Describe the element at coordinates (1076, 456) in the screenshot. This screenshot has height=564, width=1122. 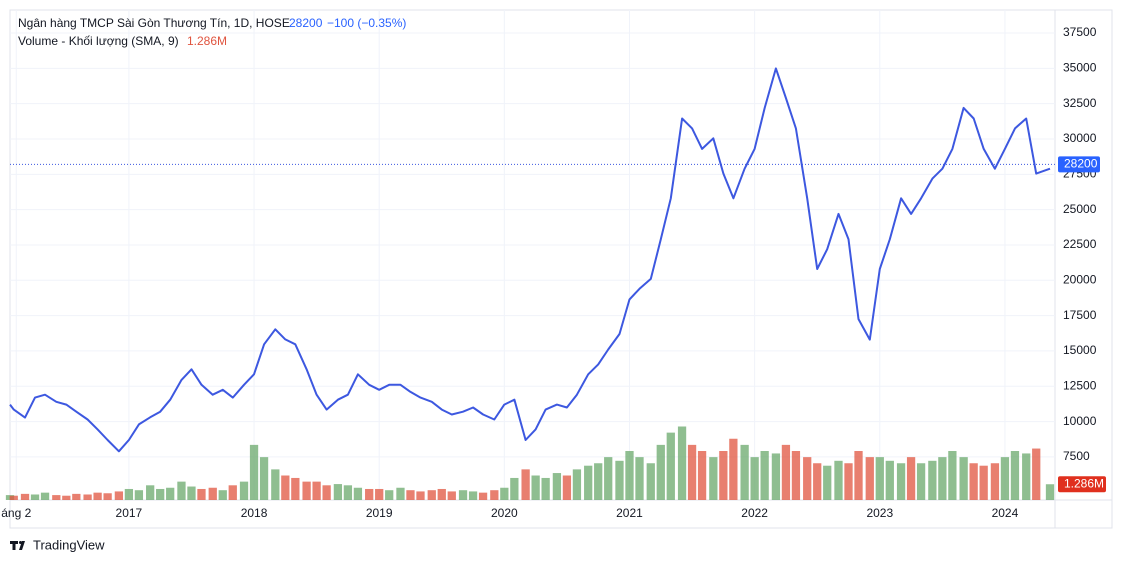
I see `y-tick-label: 7500` at that location.